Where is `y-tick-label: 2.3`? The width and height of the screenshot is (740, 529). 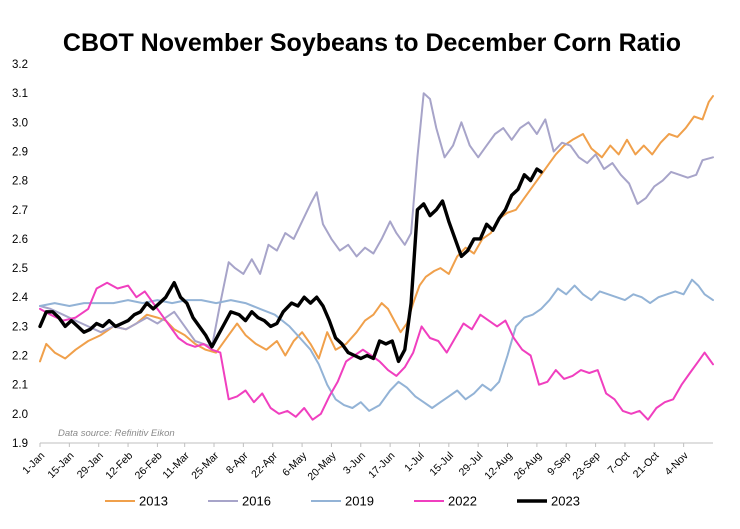
y-tick-label: 2.3 is located at coordinates (20, 327).